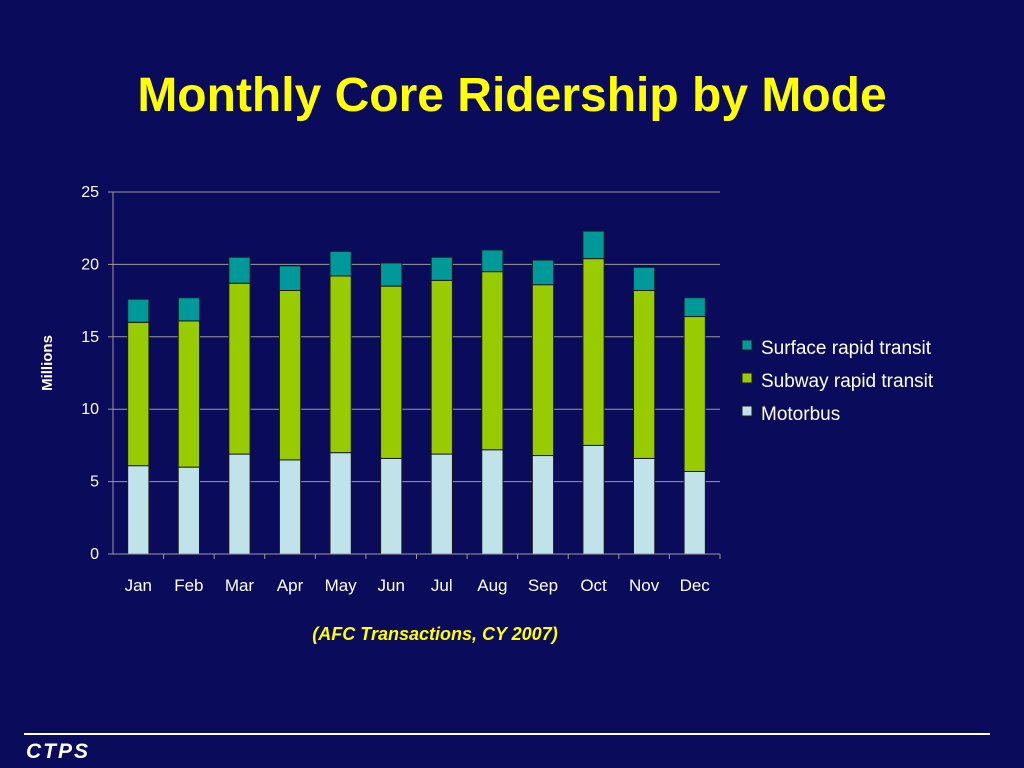 The width and height of the screenshot is (1024, 768). What do you see at coordinates (441, 367) in the screenshot?
I see `bar-segment-subway-rapid-transit-jul` at bounding box center [441, 367].